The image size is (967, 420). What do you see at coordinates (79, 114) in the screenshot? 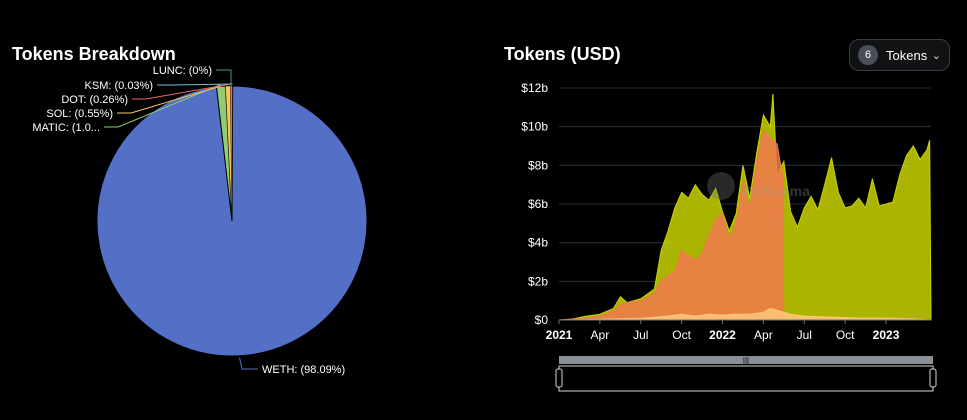
I see `pie-slice-label: SOL: (0.55%)` at bounding box center [79, 114].